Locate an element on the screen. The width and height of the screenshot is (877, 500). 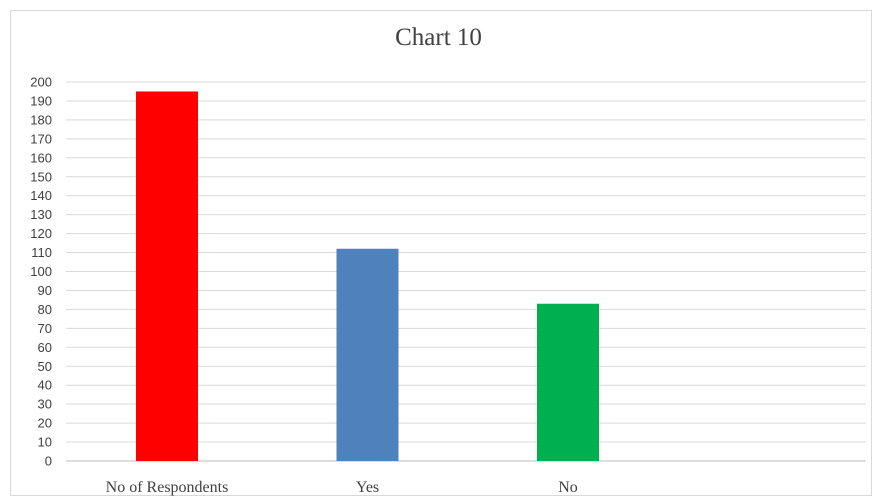
y-tick-label: 160 is located at coordinates (41, 157).